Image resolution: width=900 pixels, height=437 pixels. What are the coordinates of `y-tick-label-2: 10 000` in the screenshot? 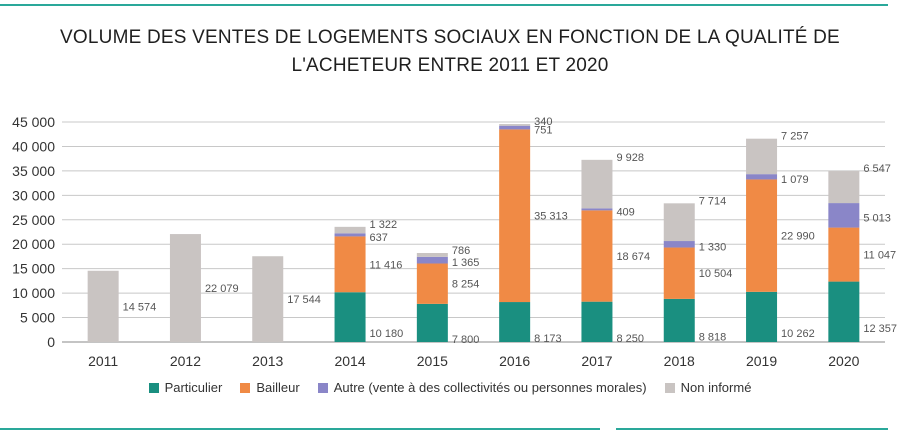 It's located at (33, 293).